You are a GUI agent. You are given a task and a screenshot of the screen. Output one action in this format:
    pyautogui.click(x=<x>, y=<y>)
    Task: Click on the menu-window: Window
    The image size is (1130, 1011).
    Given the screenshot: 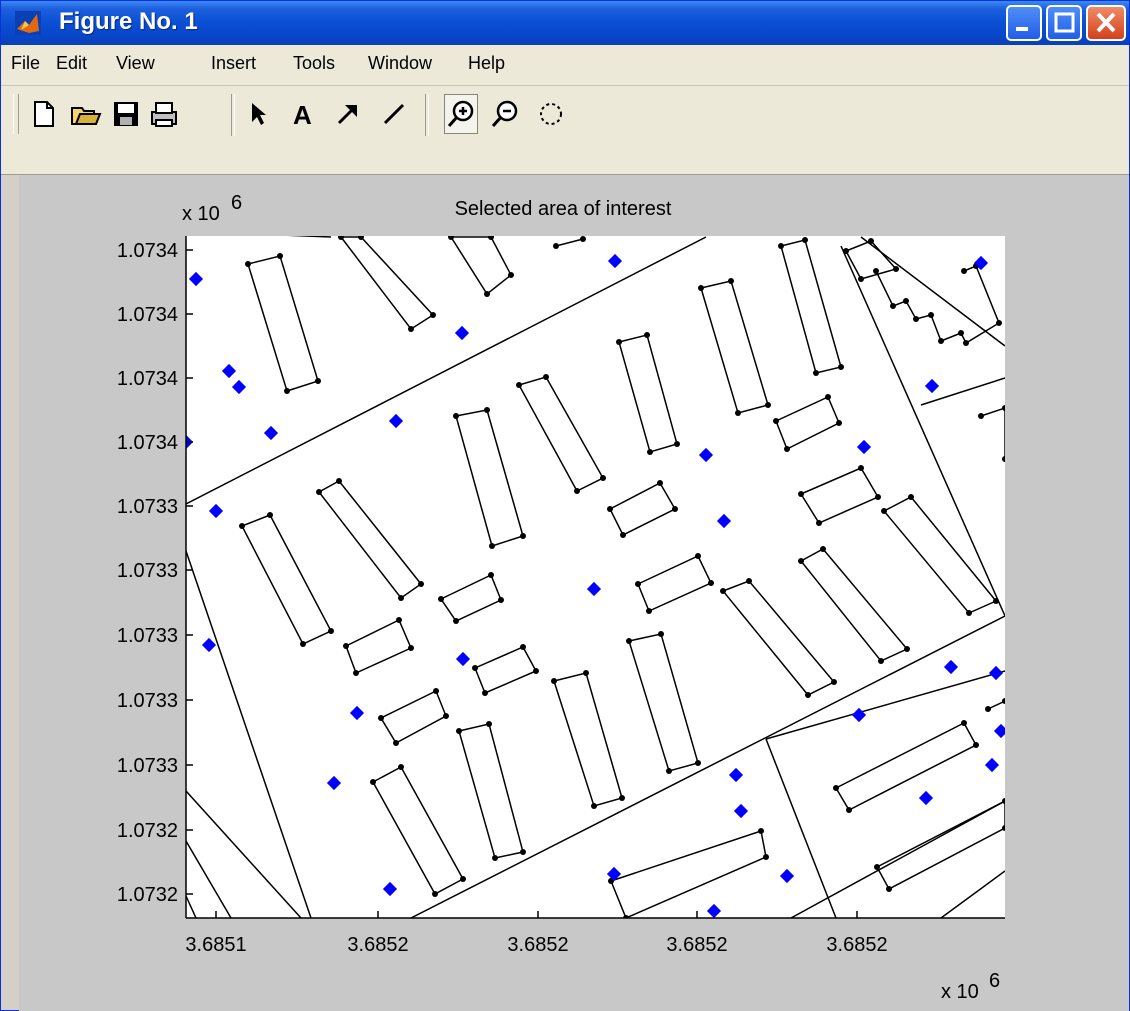 What is the action you would take?
    pyautogui.click(x=400, y=63)
    